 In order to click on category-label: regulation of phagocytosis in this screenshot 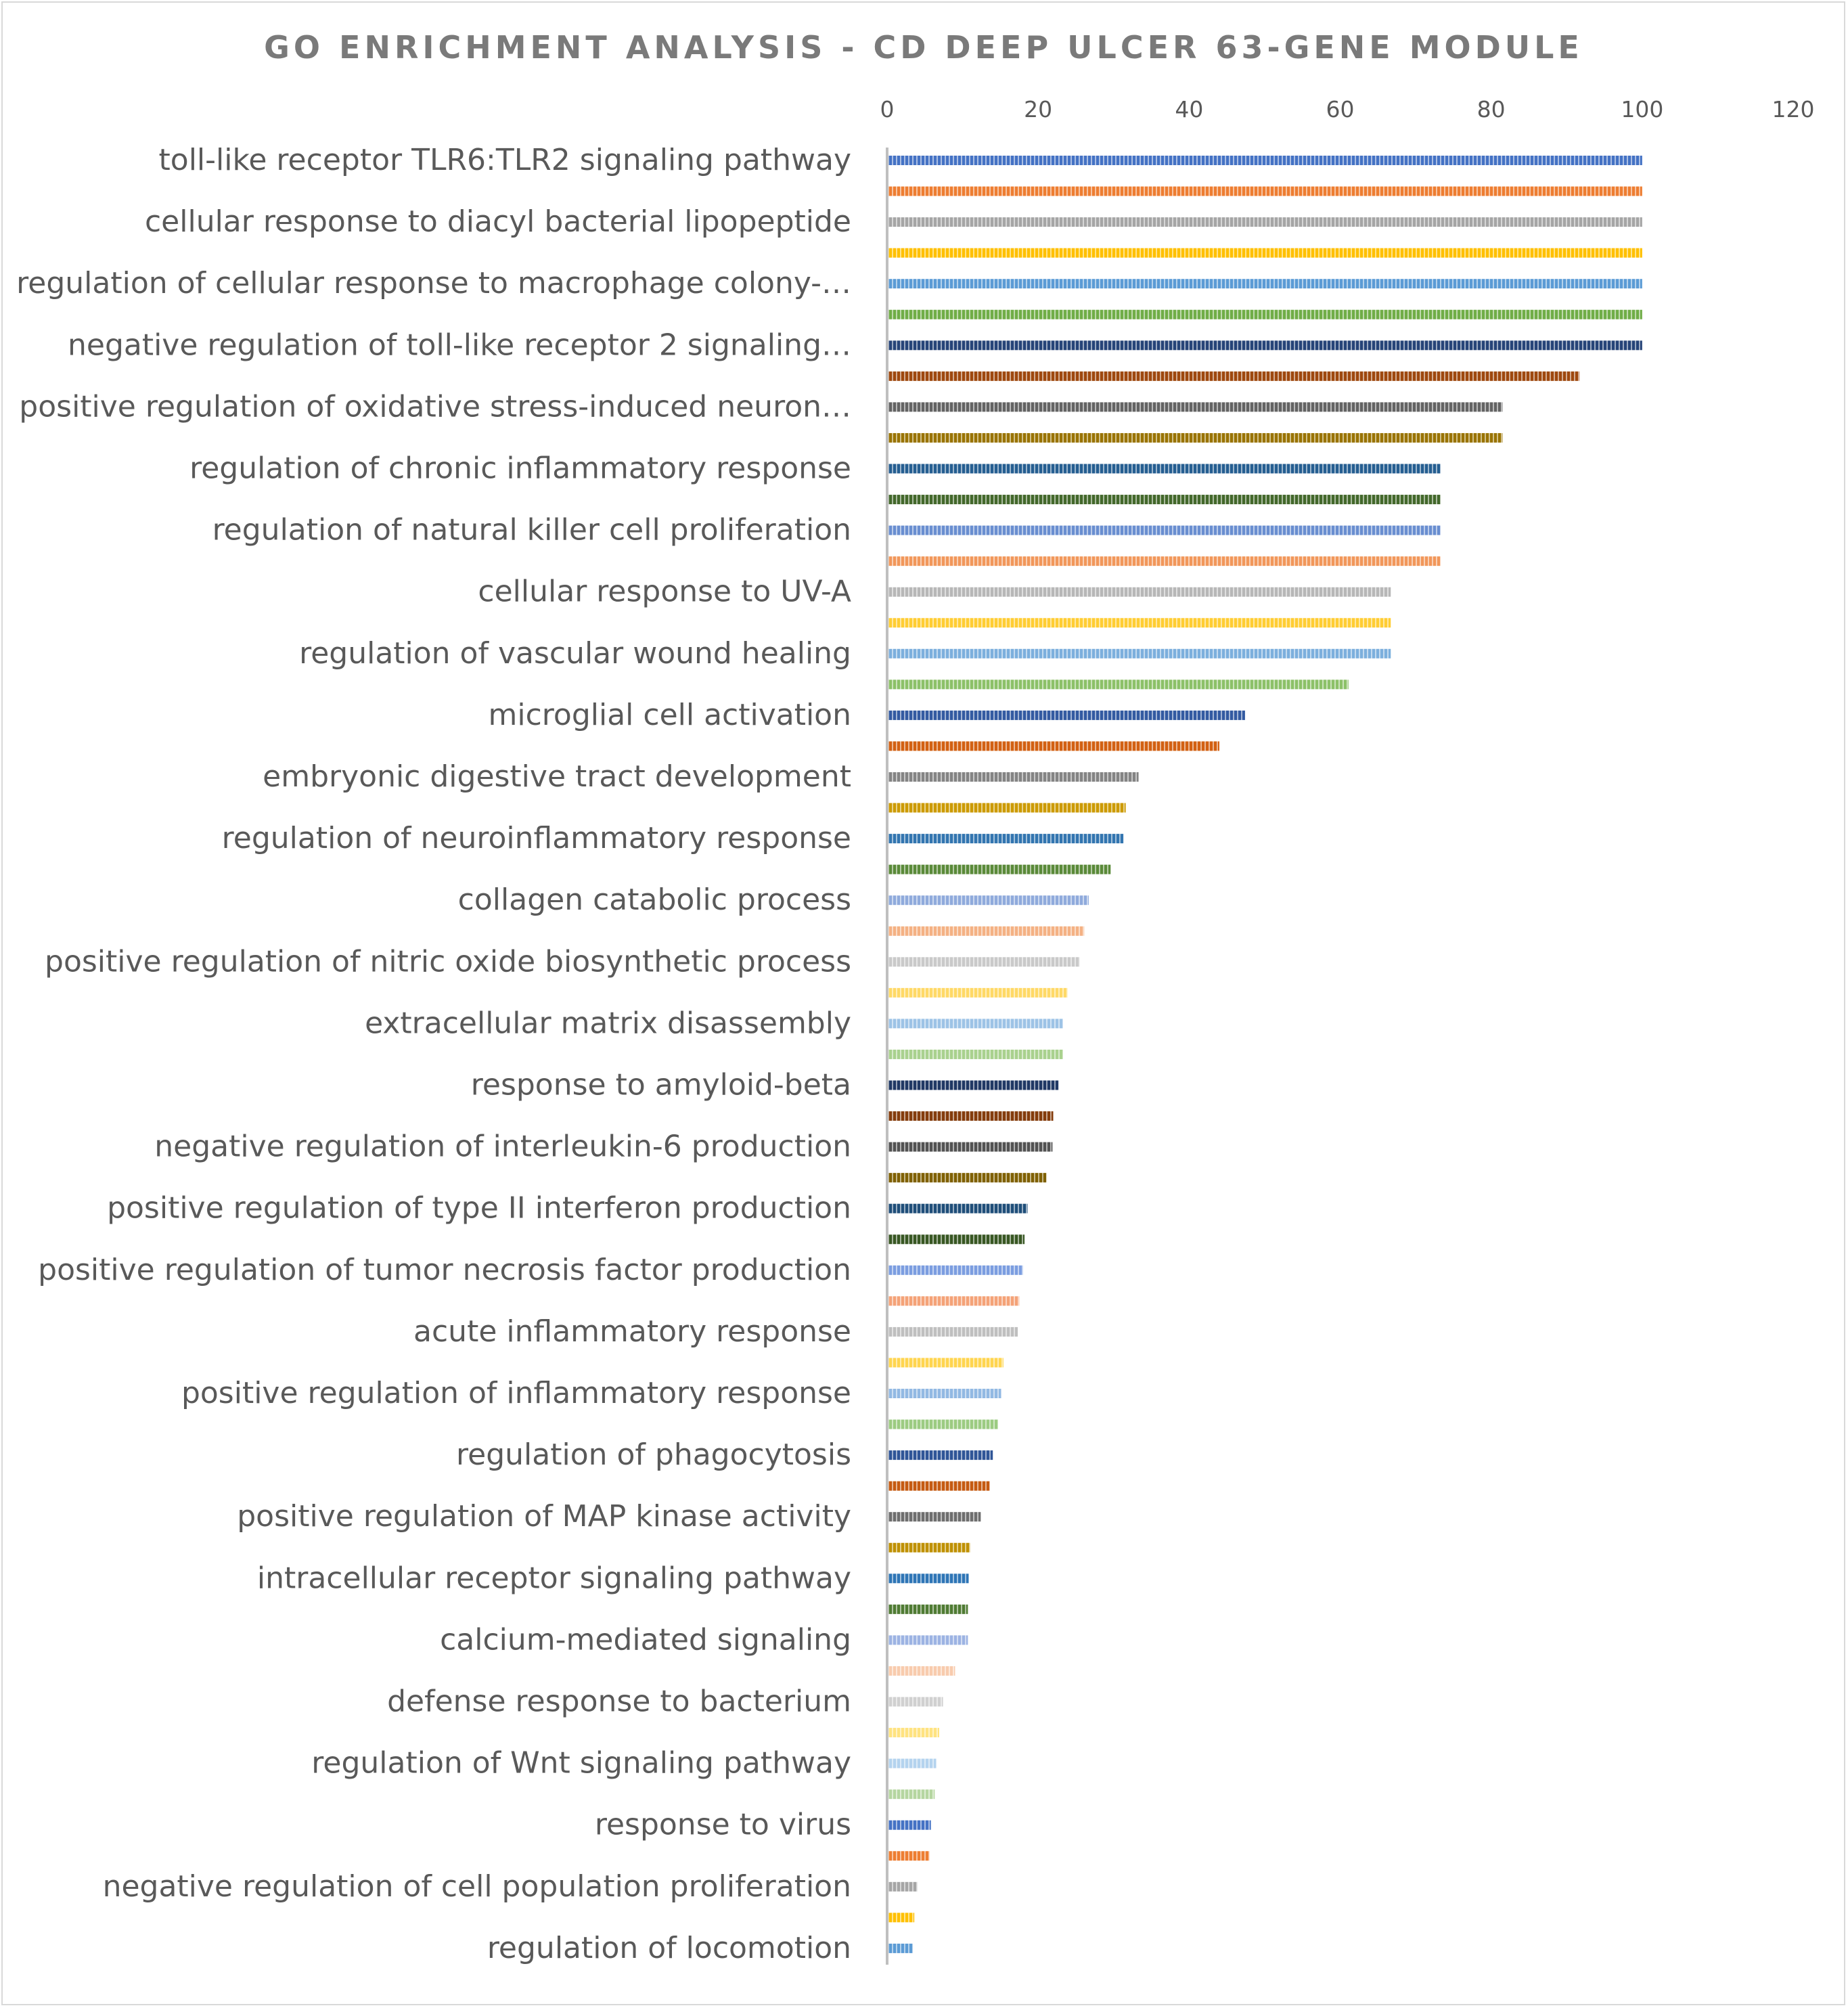, I will do `click(653, 1454)`.